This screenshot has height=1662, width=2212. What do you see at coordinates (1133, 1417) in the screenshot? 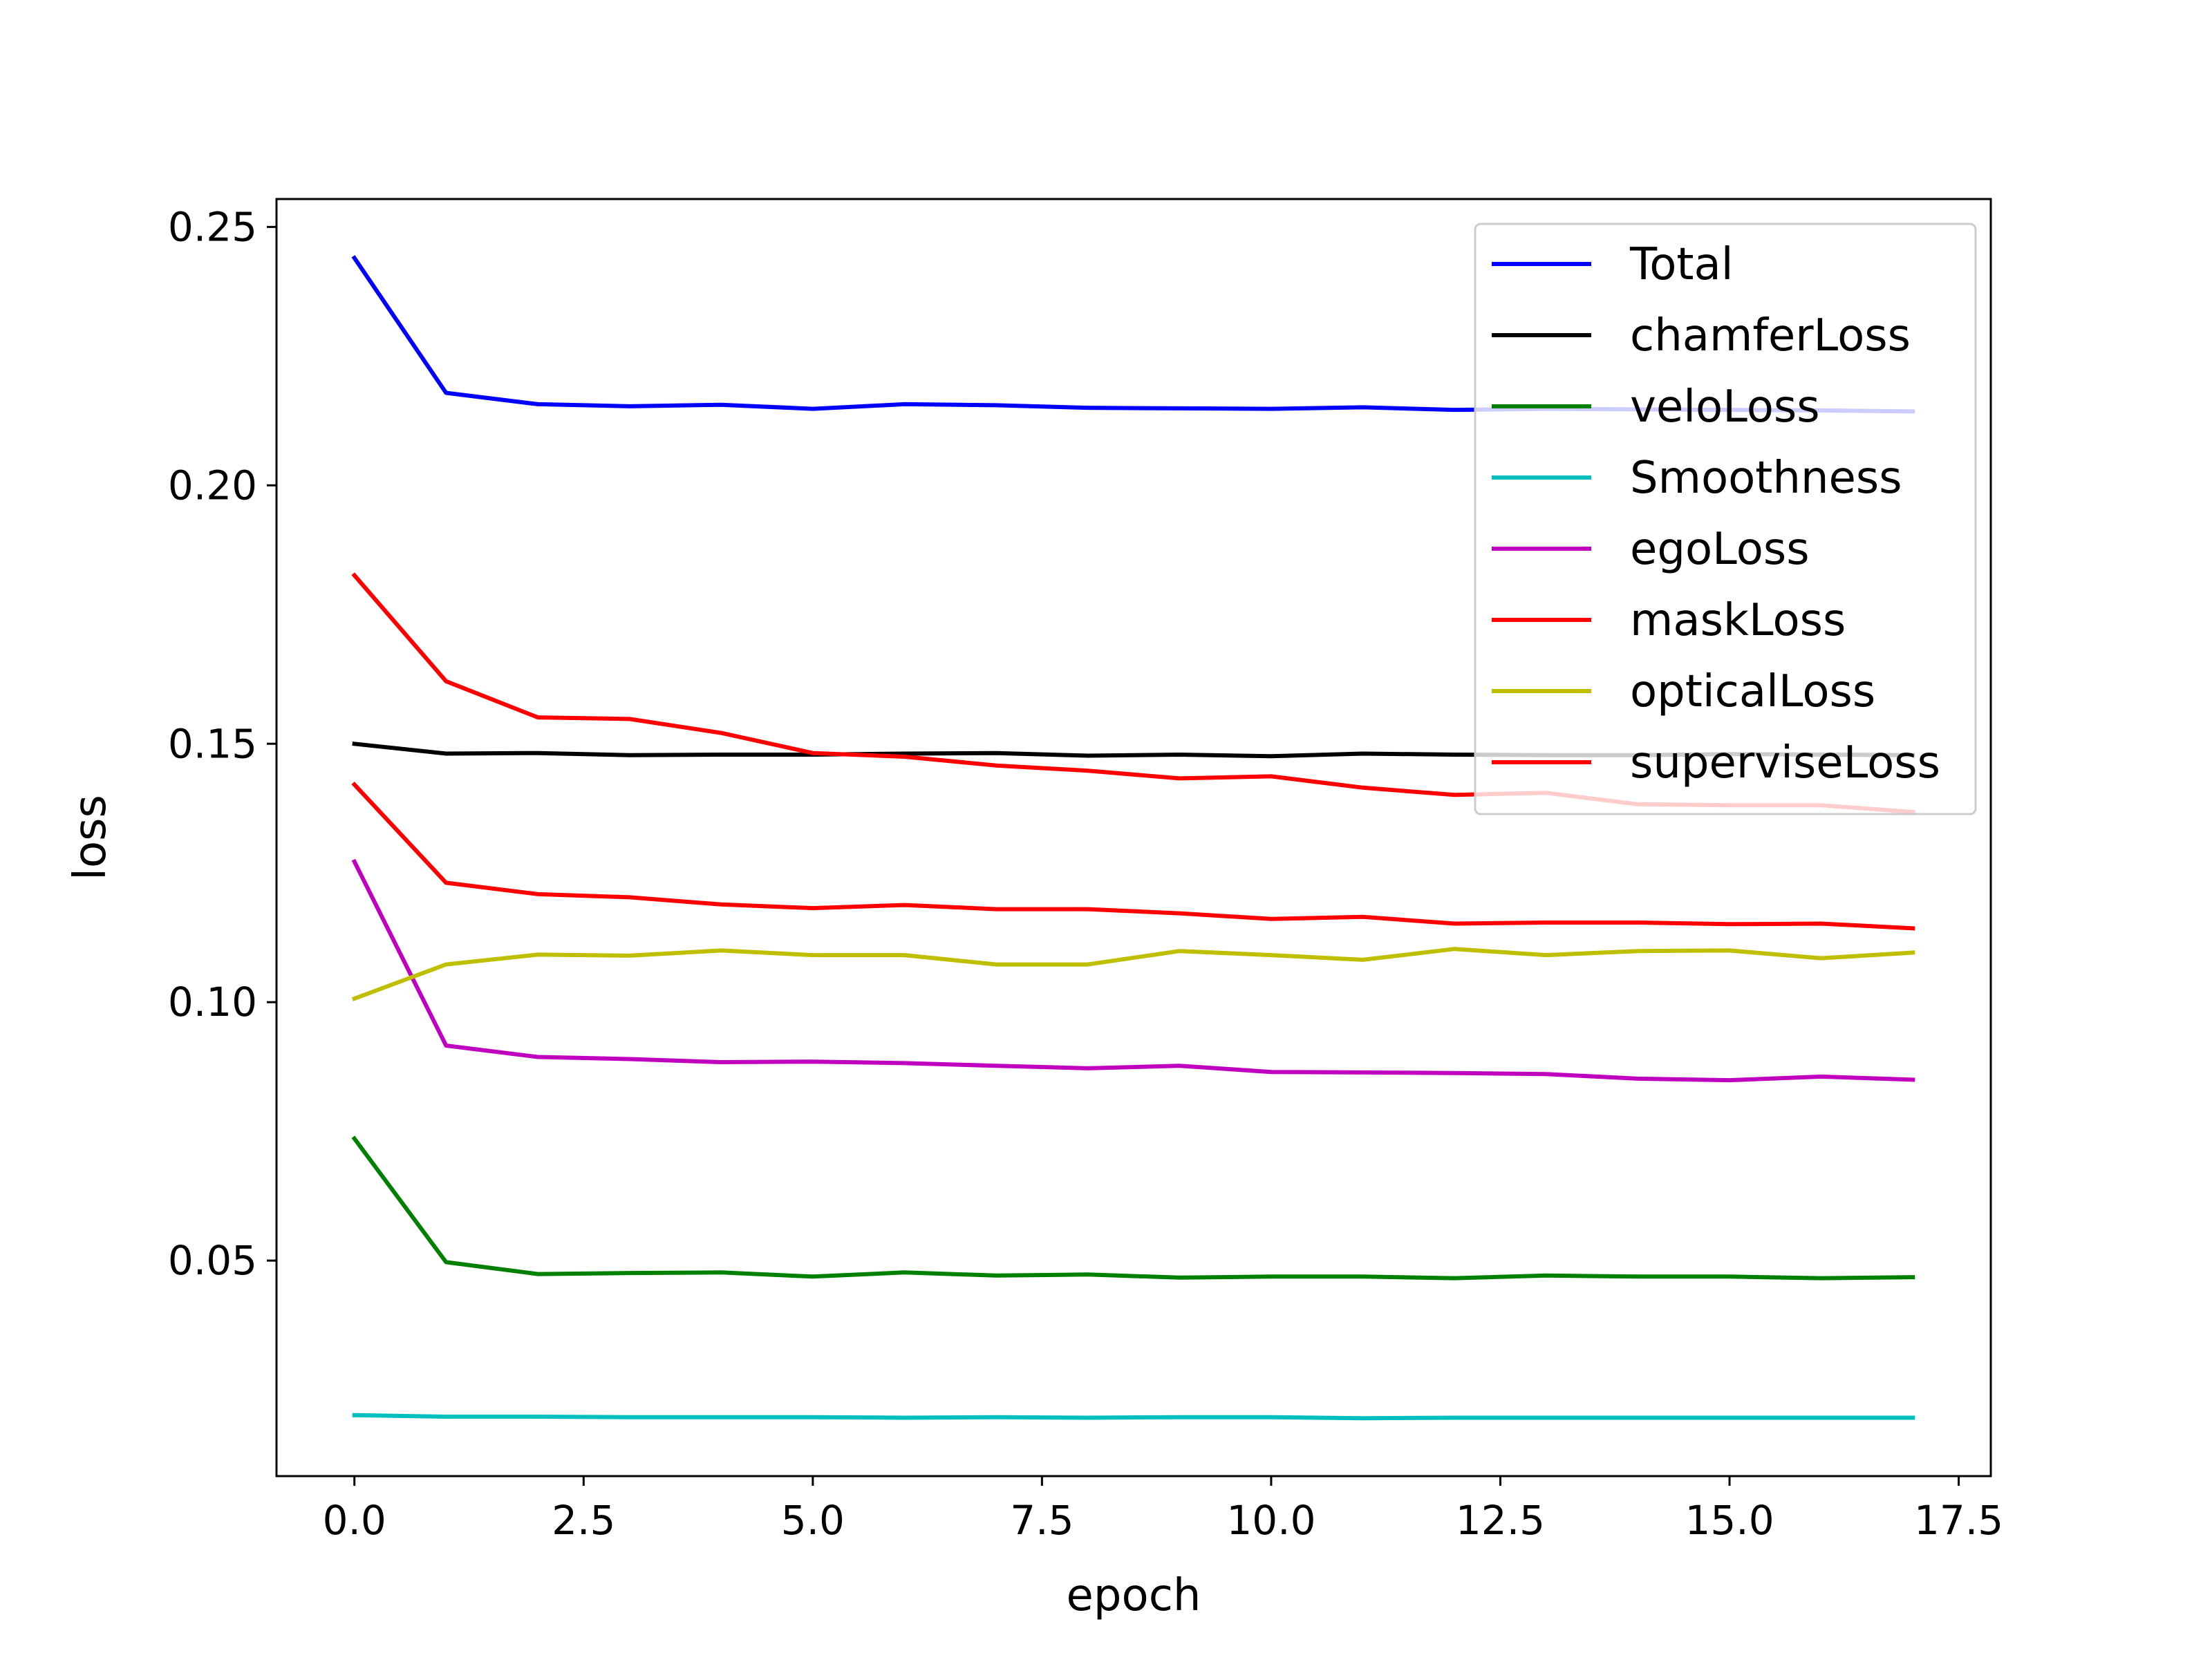
I see `series-line-Smoothness` at bounding box center [1133, 1417].